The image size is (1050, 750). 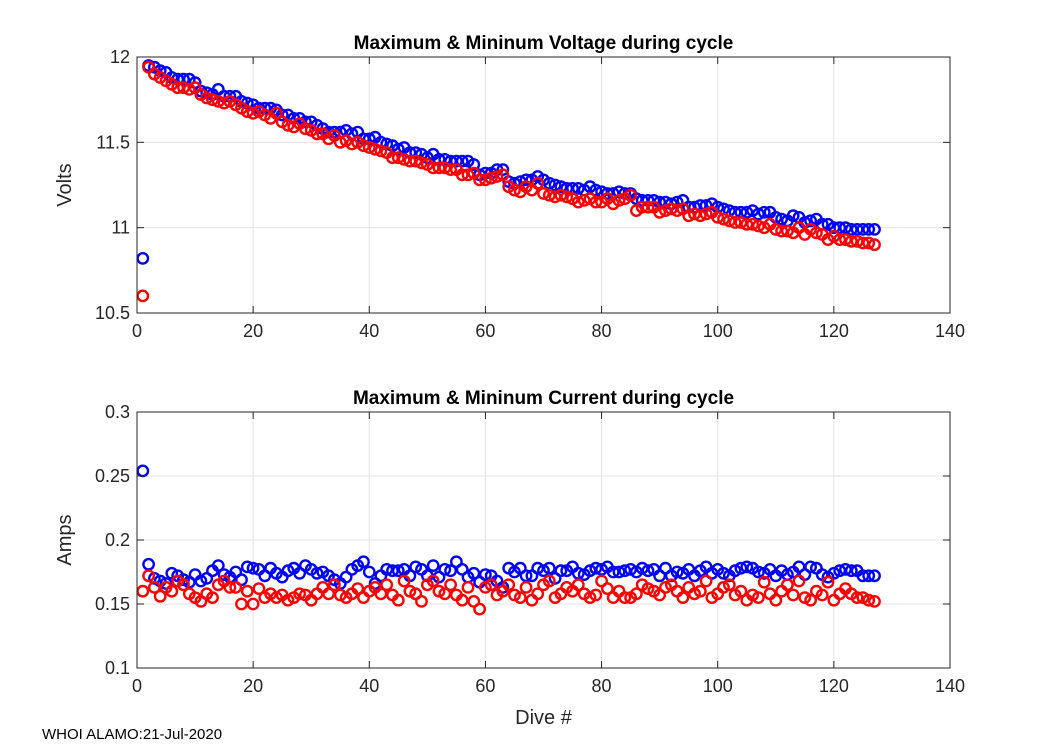 What do you see at coordinates (120, 228) in the screenshot?
I see `y-tick-label: 11` at bounding box center [120, 228].